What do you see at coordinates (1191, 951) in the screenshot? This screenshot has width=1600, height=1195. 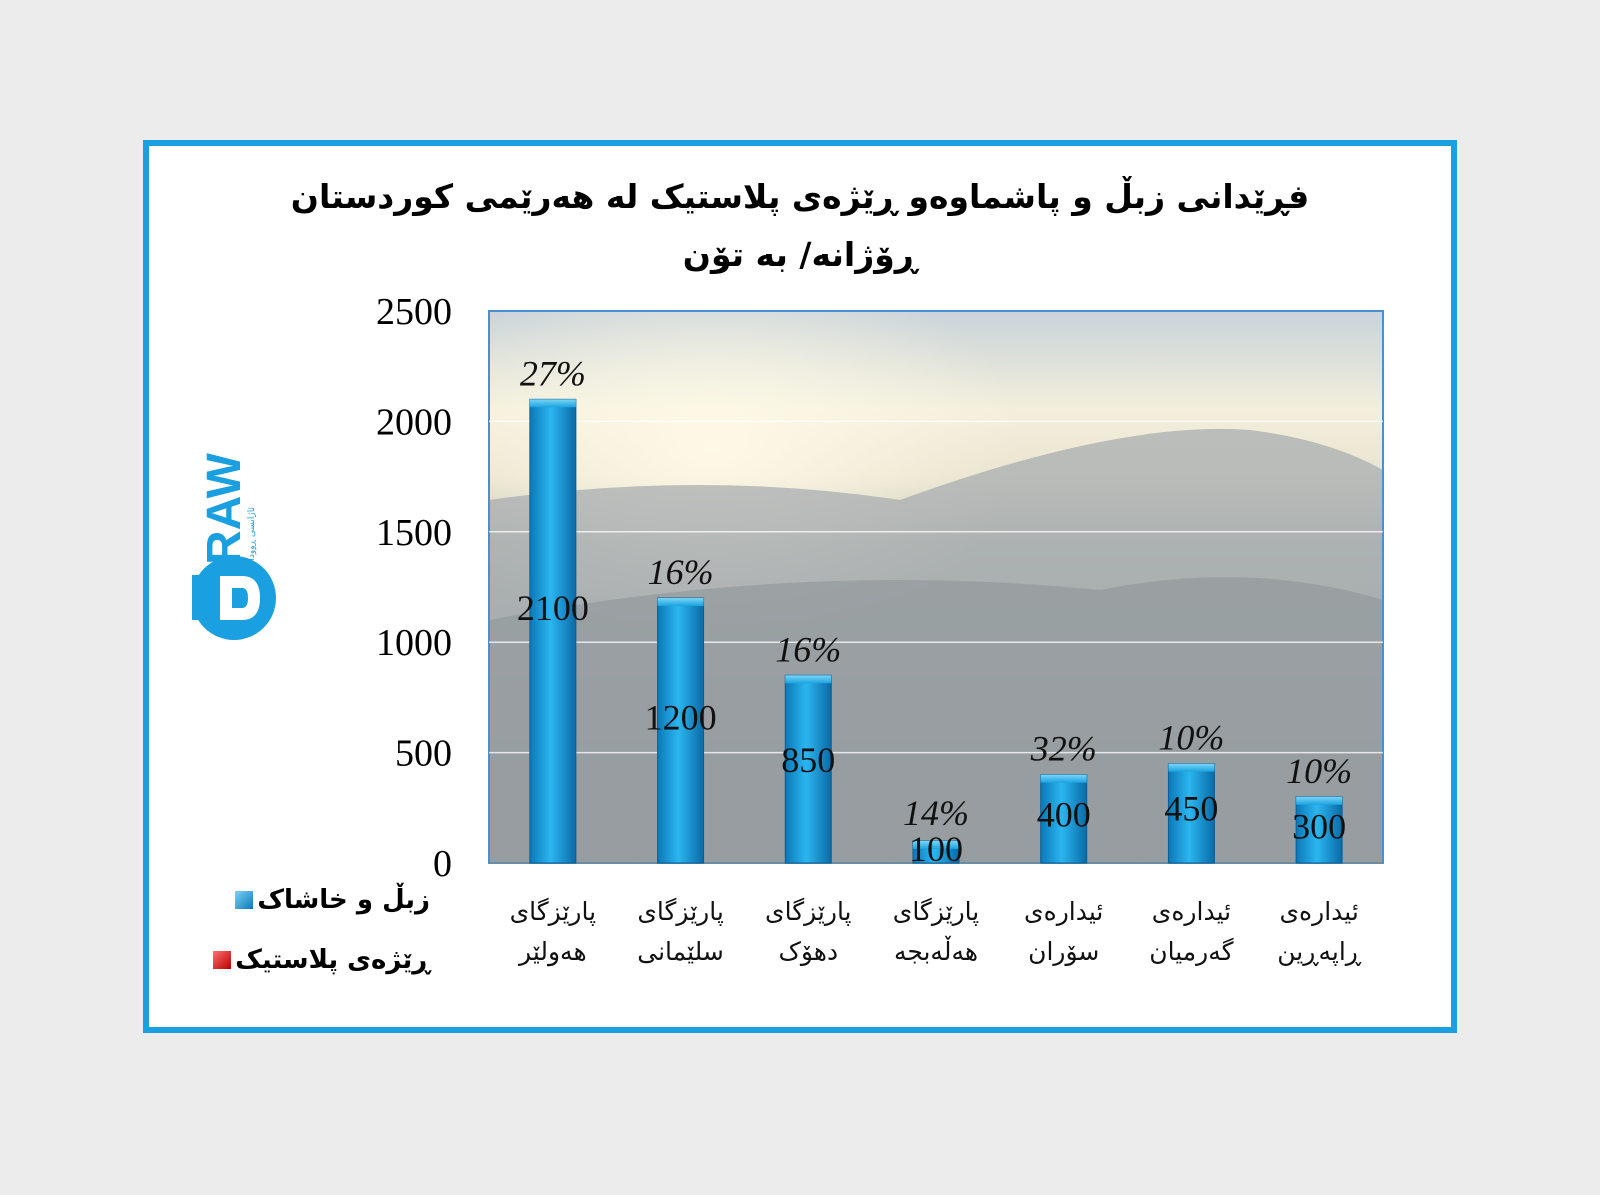 I see `x-category-line2: گەرمیان` at bounding box center [1191, 951].